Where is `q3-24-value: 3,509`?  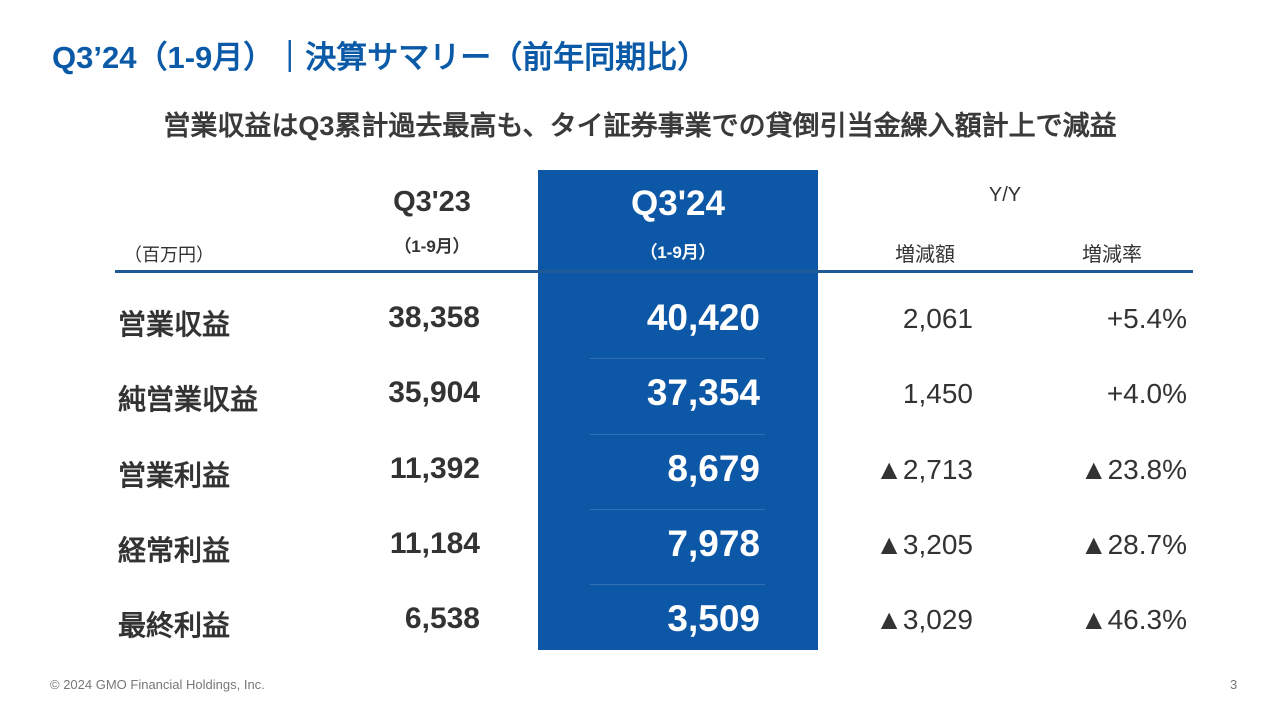
q3-24-value: 3,509 is located at coordinates (713, 619).